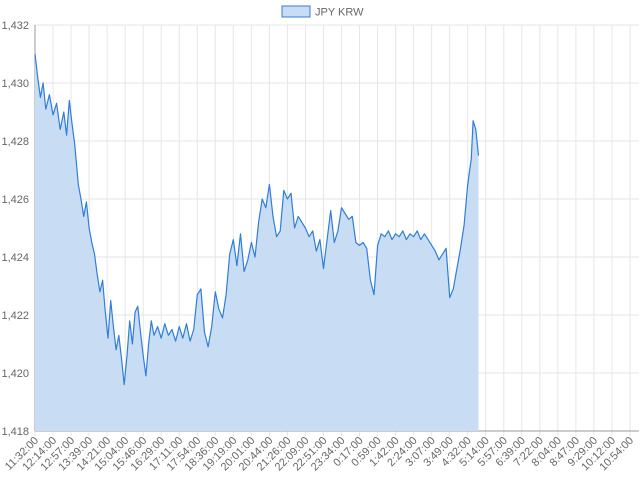  What do you see at coordinates (15, 142) in the screenshot?
I see `y-tick-label: 1,428` at bounding box center [15, 142].